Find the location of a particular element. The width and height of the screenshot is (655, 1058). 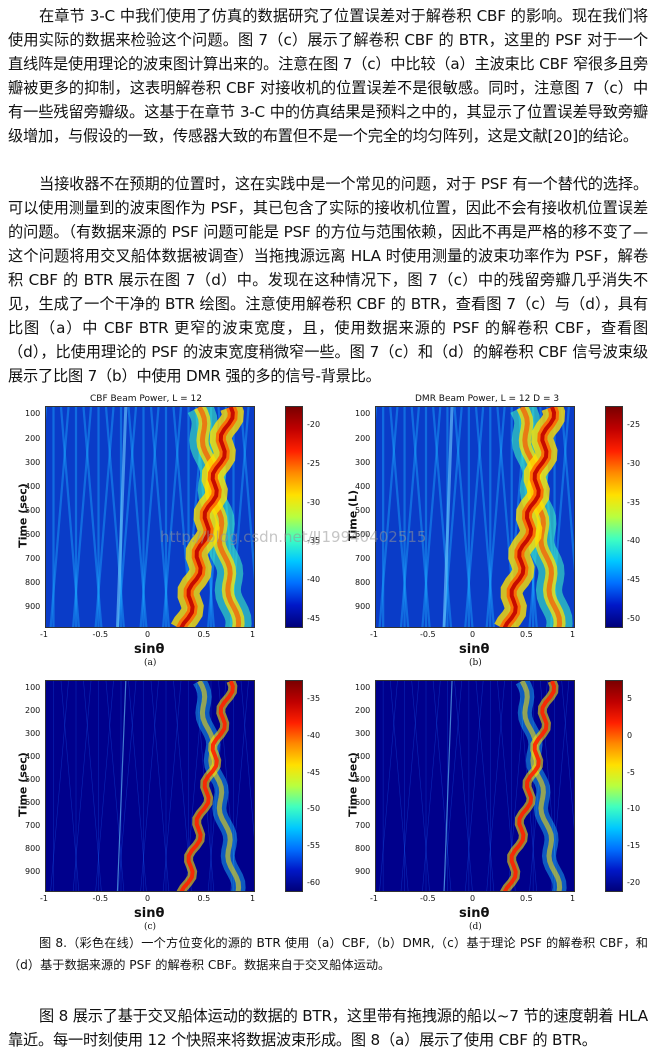

y-tick-label: 500 is located at coordinates (363, 510).